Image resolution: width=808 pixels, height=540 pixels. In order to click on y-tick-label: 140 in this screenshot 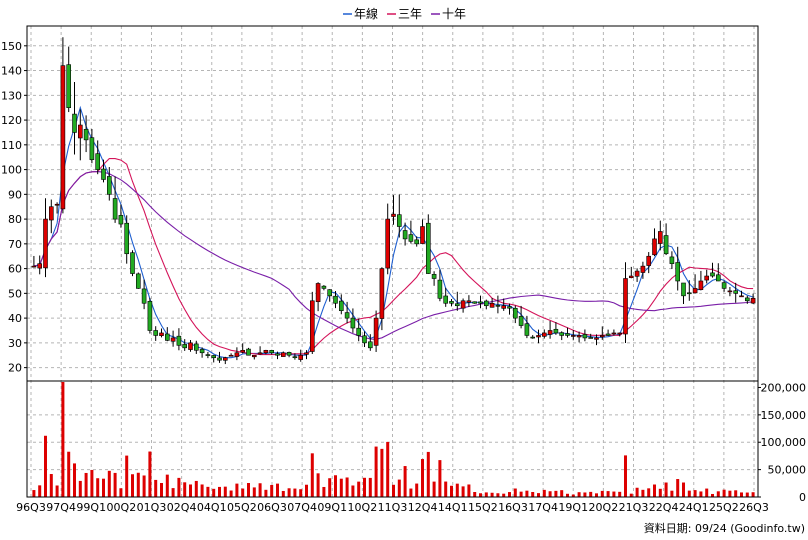, I will do `click(11, 71)`.